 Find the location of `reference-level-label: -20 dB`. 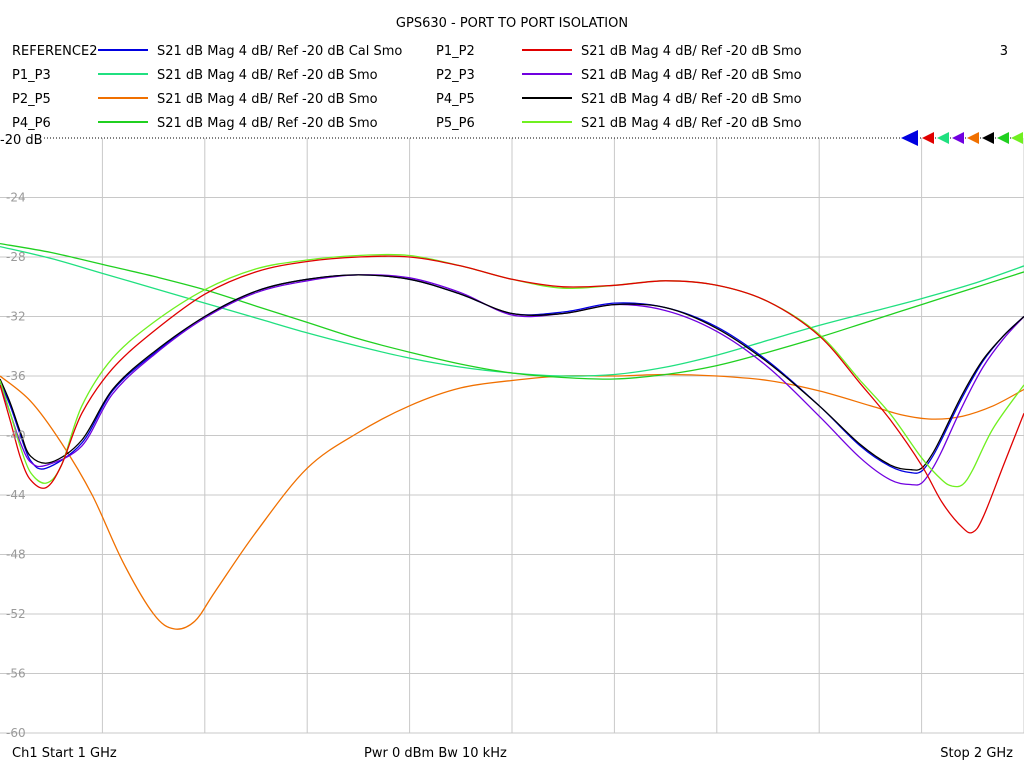

reference-level-label: -20 dB is located at coordinates (21, 140).